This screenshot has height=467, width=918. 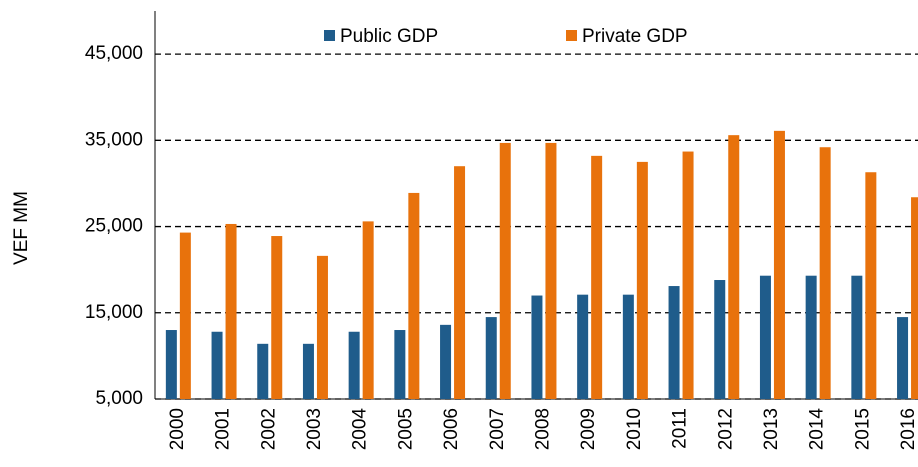 I want to click on x-tick-label: 2015, so click(x=862, y=429).